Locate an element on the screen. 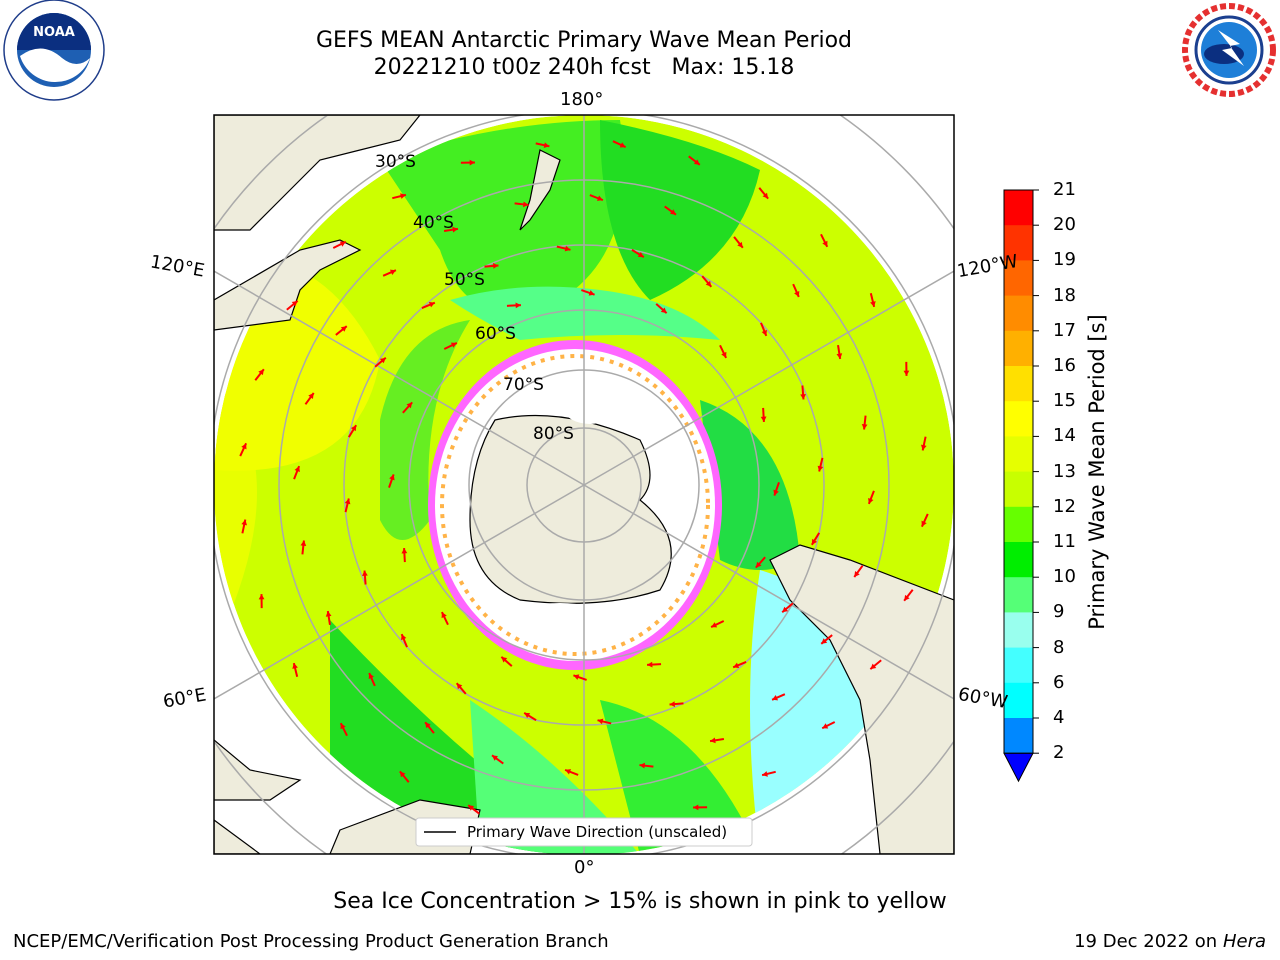  colorbar-tick-label: 19 is located at coordinates (1064, 260).